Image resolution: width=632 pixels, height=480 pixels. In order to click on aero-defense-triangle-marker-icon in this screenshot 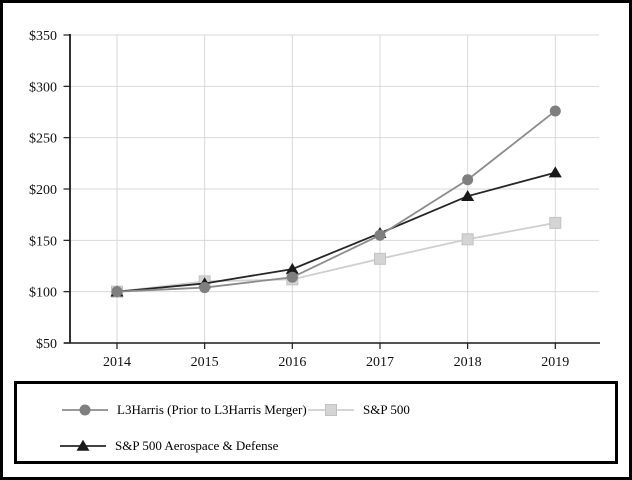, I will do `click(83, 446)`.